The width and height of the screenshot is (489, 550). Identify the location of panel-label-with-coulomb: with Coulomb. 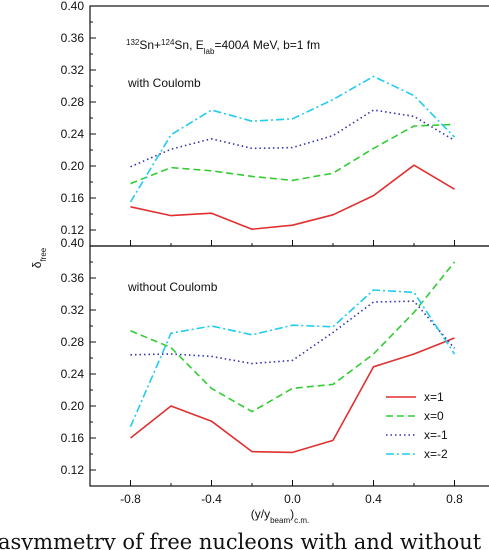
(164, 83).